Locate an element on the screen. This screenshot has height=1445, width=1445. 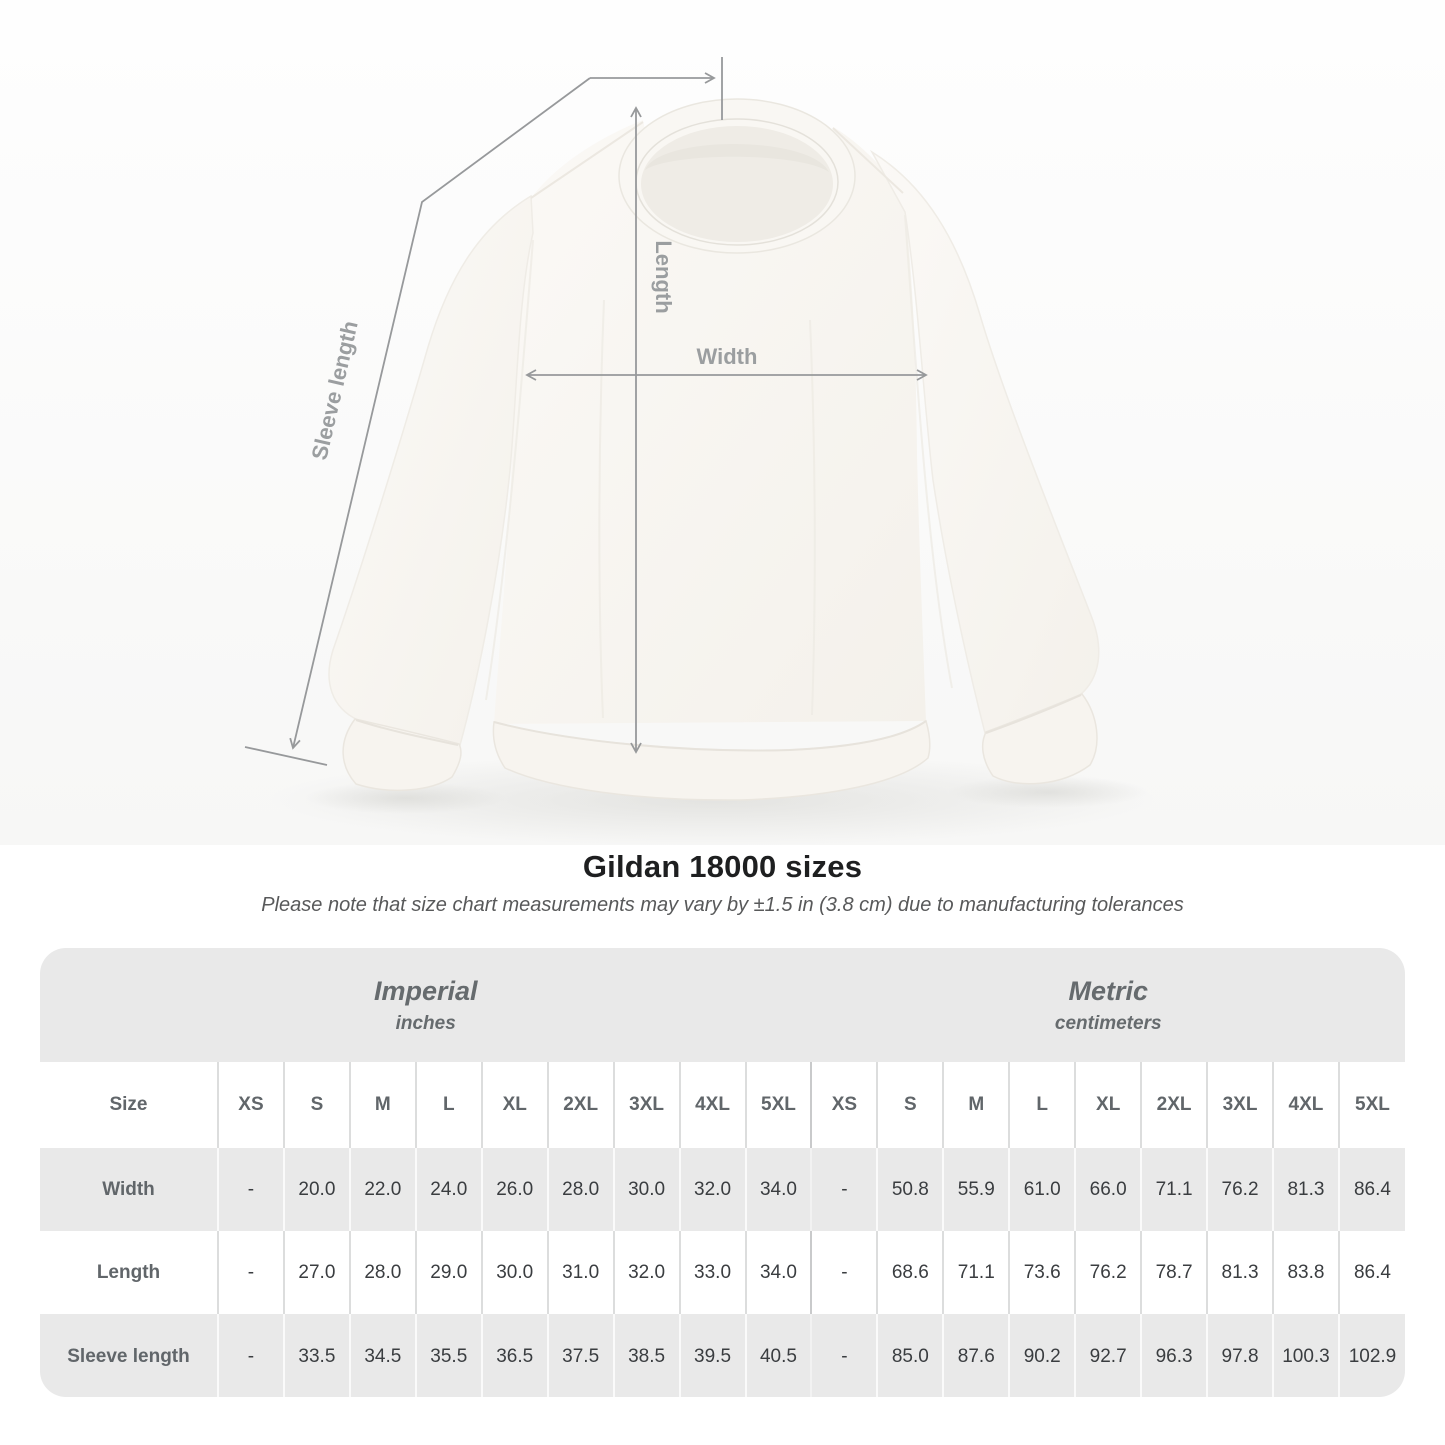
waistband-seam is located at coordinates (710, 736).